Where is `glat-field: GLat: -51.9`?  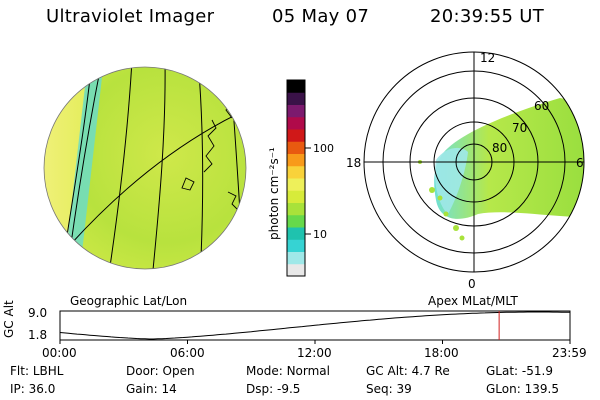 glat-field: GLat: -51.9 is located at coordinates (519, 371).